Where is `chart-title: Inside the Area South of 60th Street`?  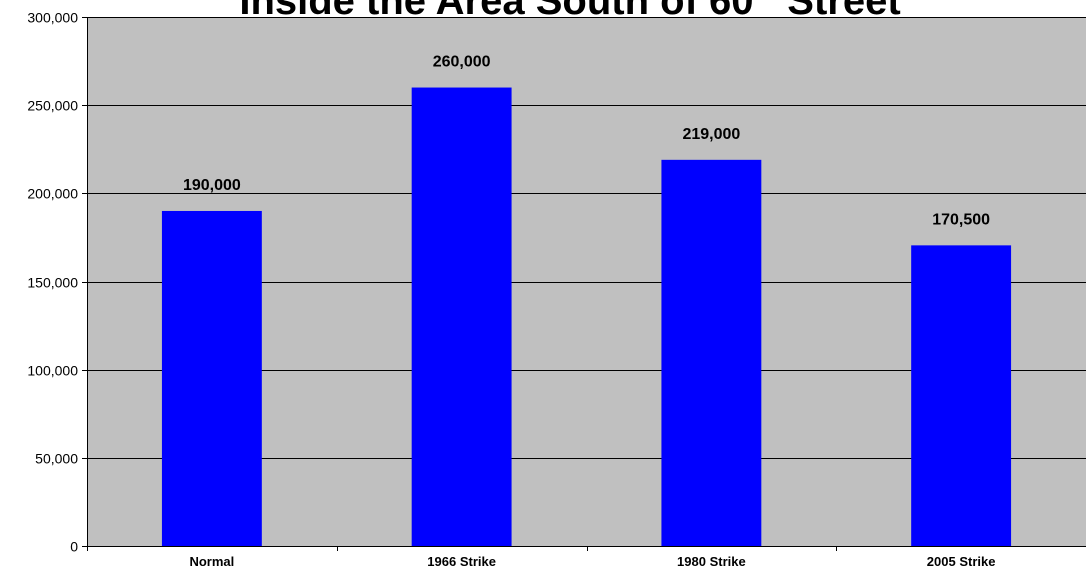 chart-title: Inside the Area South of 60th Street is located at coordinates (569, 11).